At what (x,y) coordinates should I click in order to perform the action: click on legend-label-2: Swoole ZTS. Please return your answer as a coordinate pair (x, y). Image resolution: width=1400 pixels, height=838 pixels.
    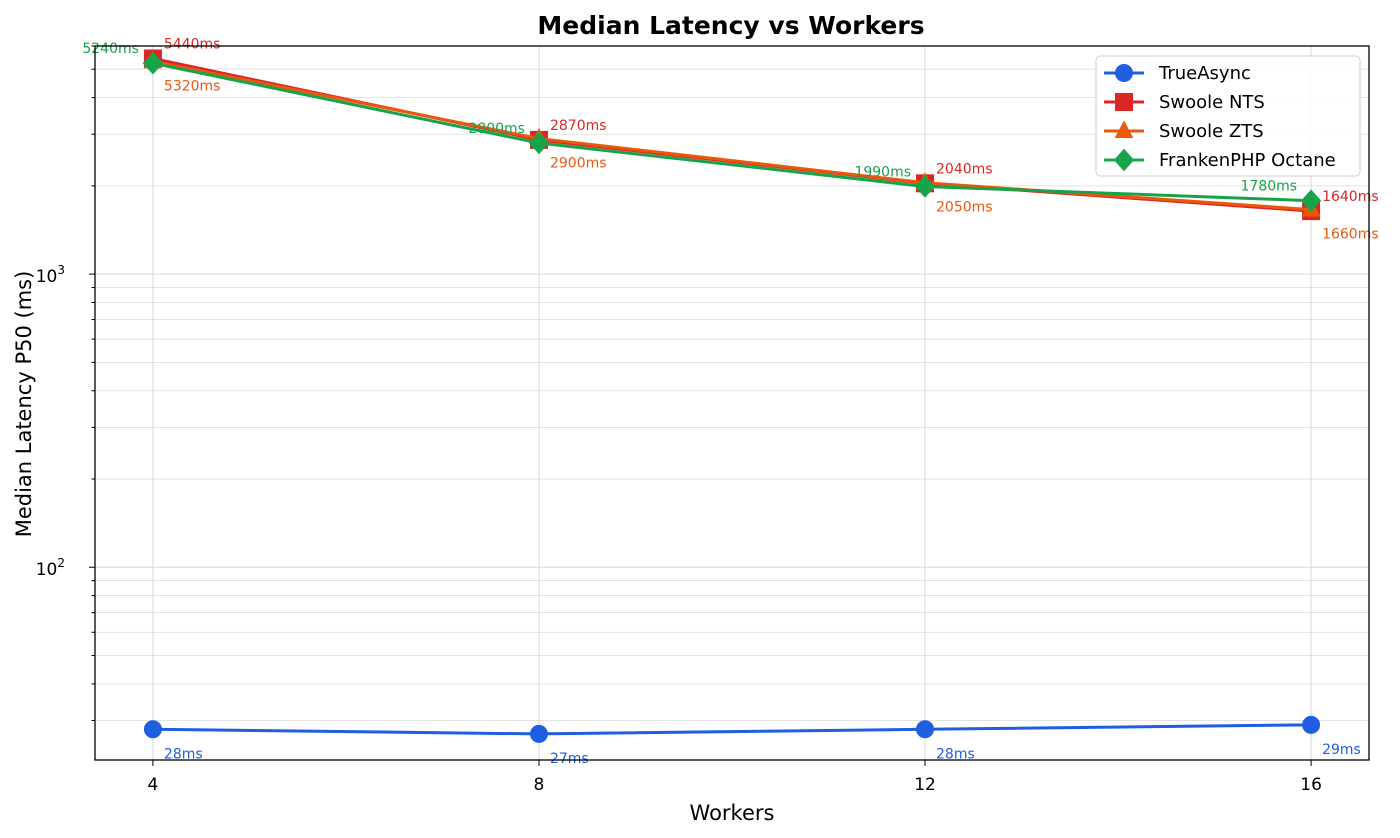
    Looking at the image, I should click on (1211, 131).